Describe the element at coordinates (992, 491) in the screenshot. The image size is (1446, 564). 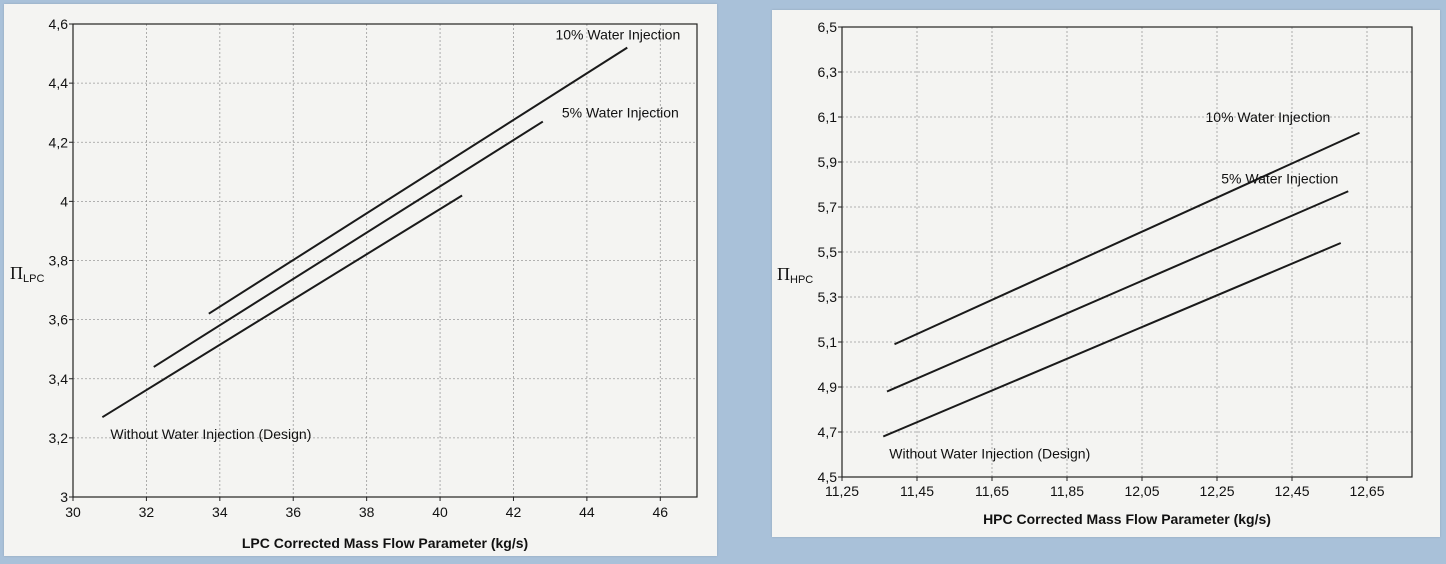
I see `x-tick-label: 11,65` at that location.